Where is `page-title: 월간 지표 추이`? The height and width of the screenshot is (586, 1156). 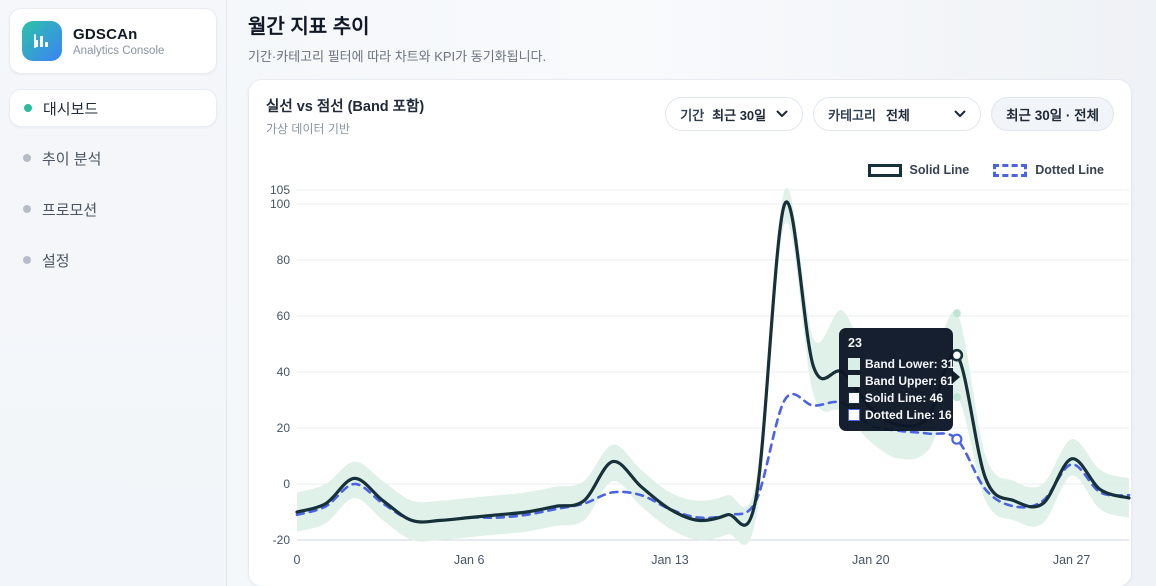
page-title: 월간 지표 추이 is located at coordinates (309, 27).